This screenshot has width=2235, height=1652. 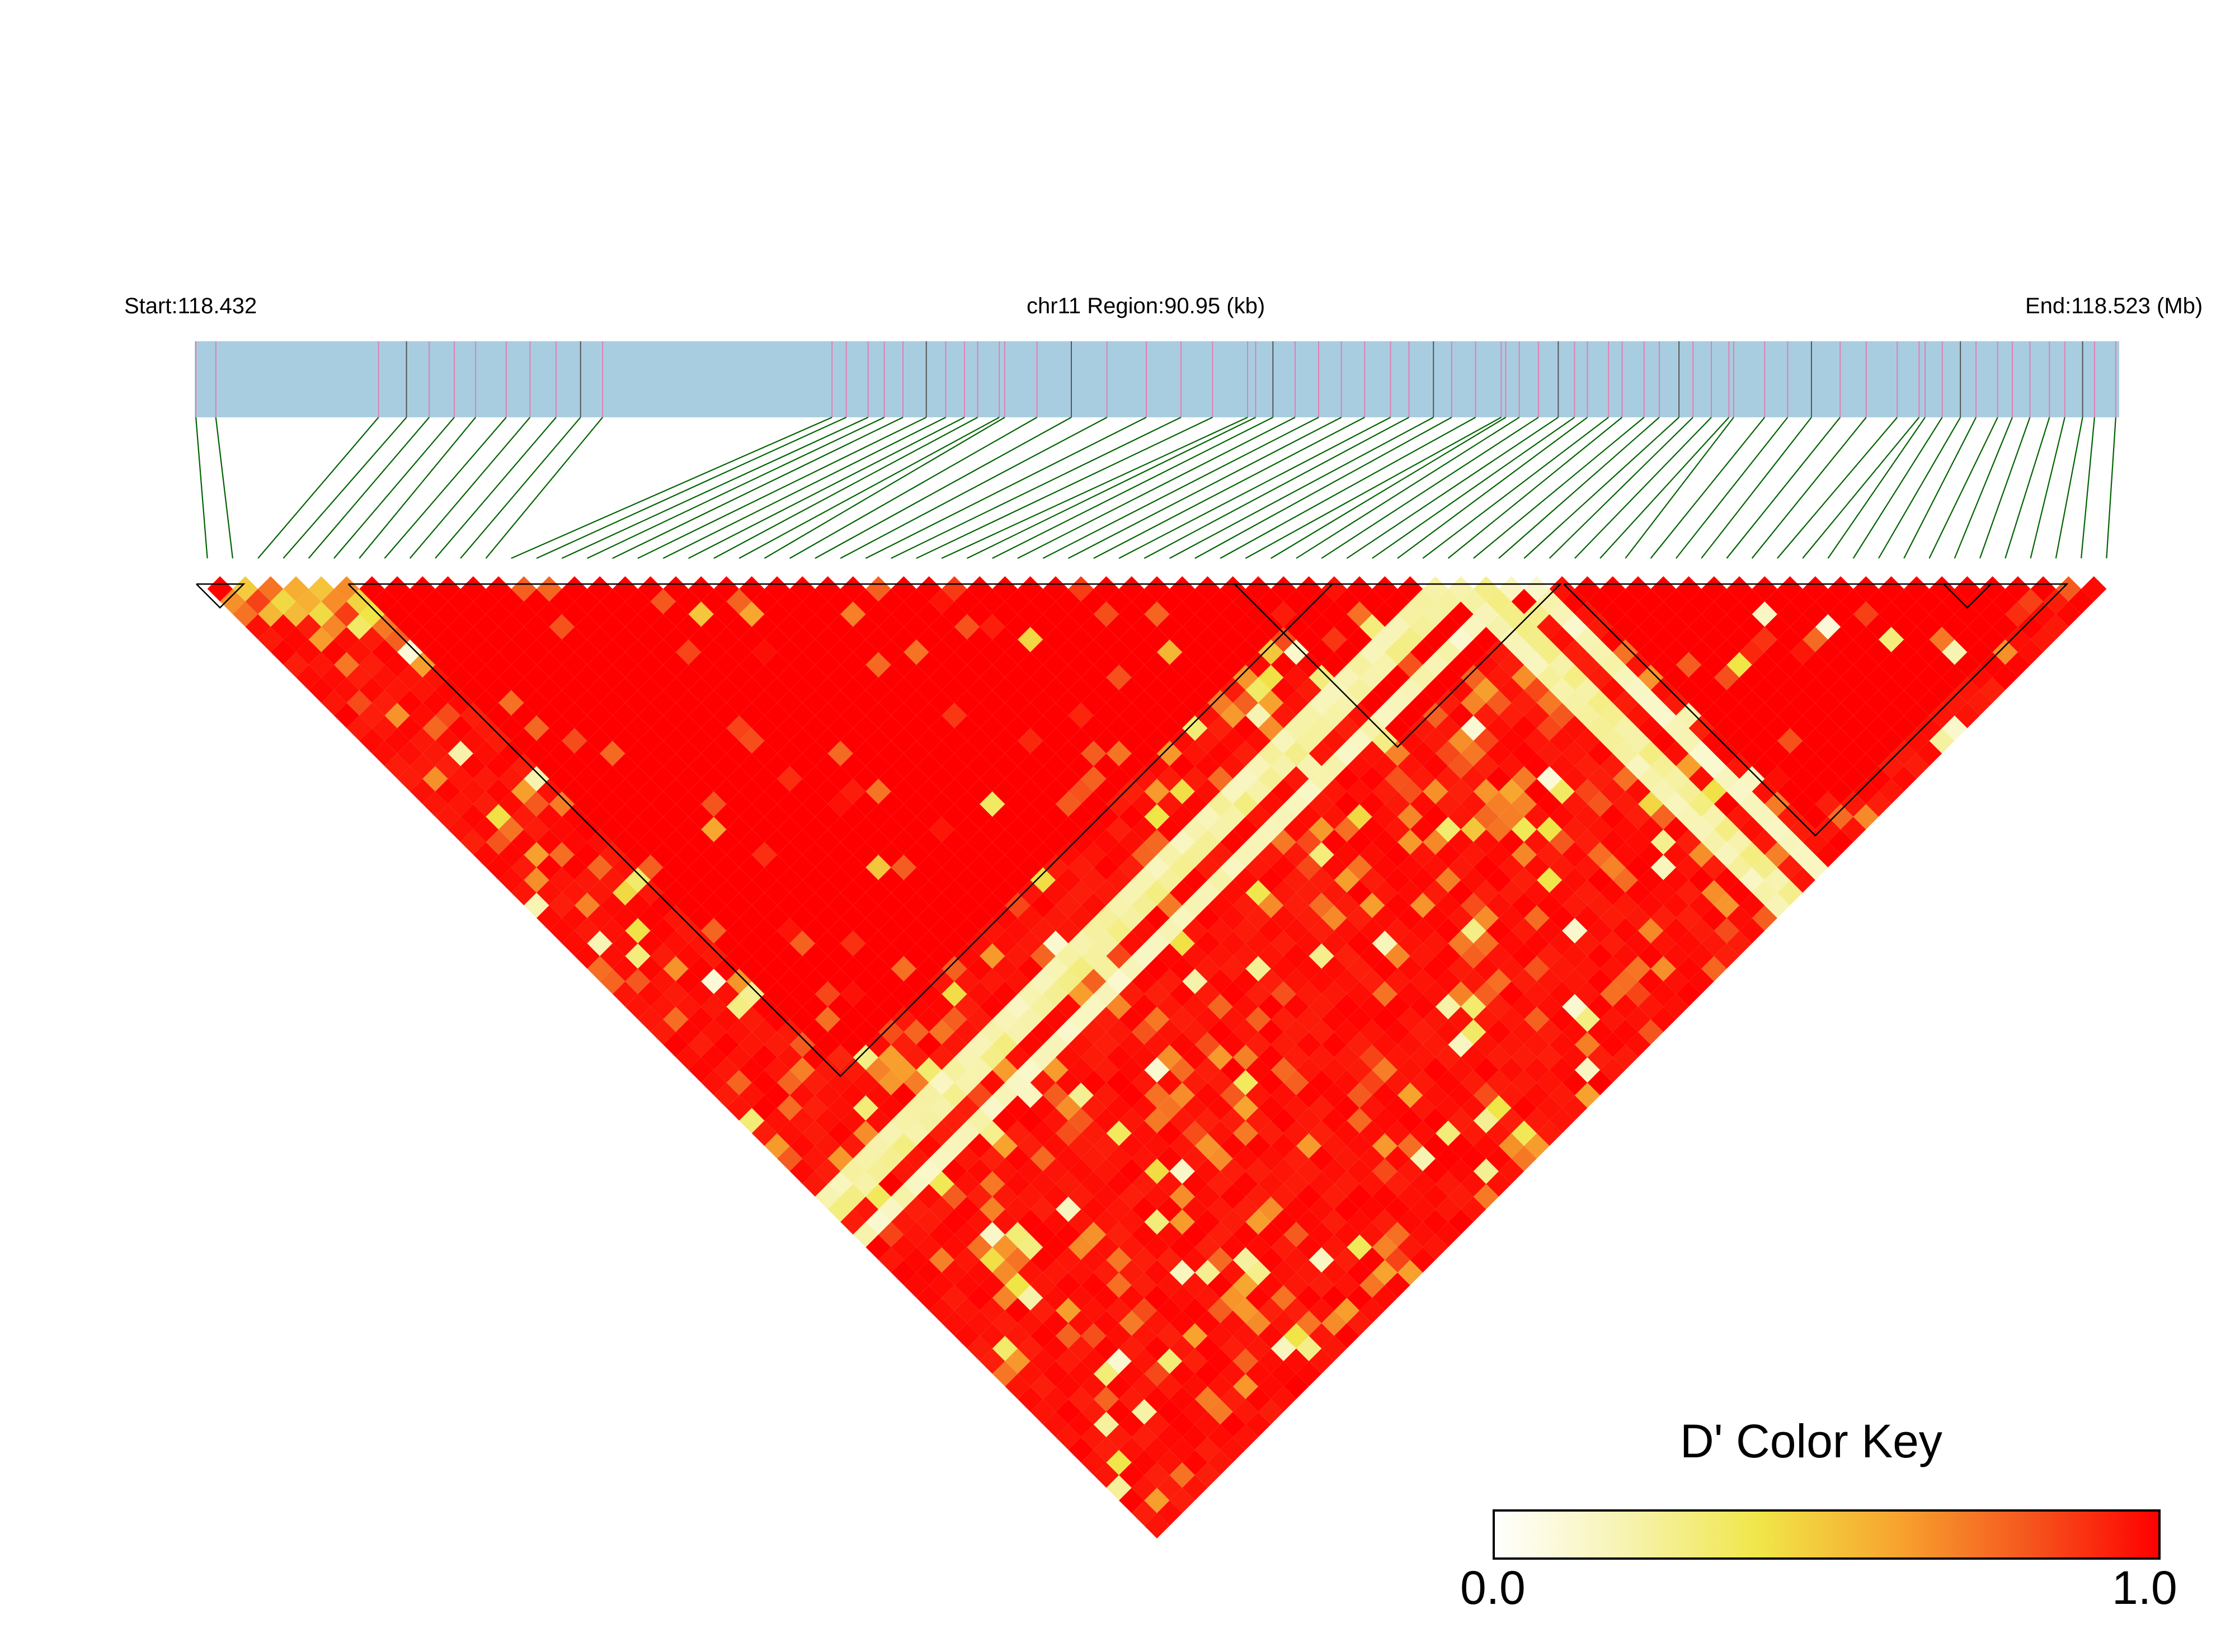 I want to click on region-size-label: chr11 Region:90.95 (kb), so click(x=1146, y=306).